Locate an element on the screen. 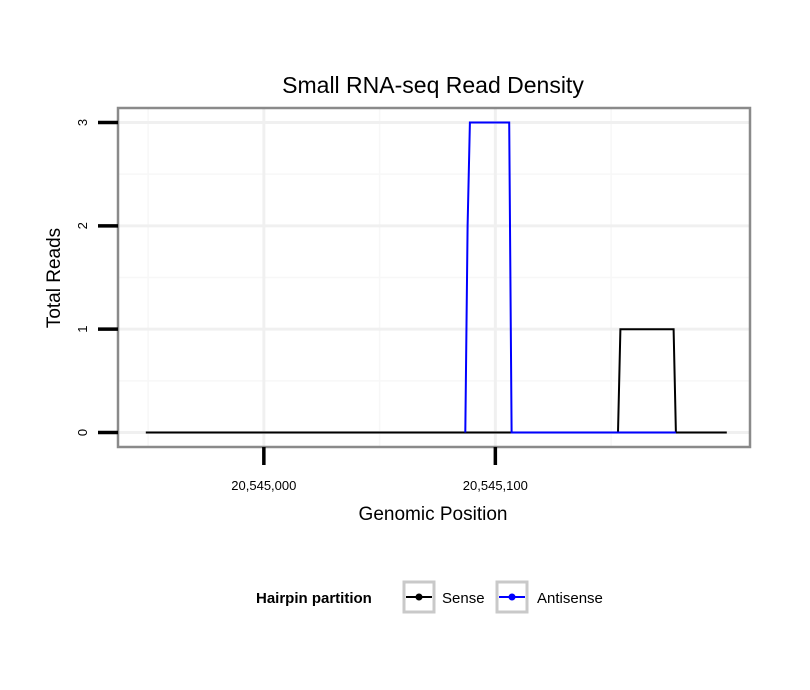 This screenshot has height=690, width=810. y-axis-title: Total Reads is located at coordinates (54, 278).